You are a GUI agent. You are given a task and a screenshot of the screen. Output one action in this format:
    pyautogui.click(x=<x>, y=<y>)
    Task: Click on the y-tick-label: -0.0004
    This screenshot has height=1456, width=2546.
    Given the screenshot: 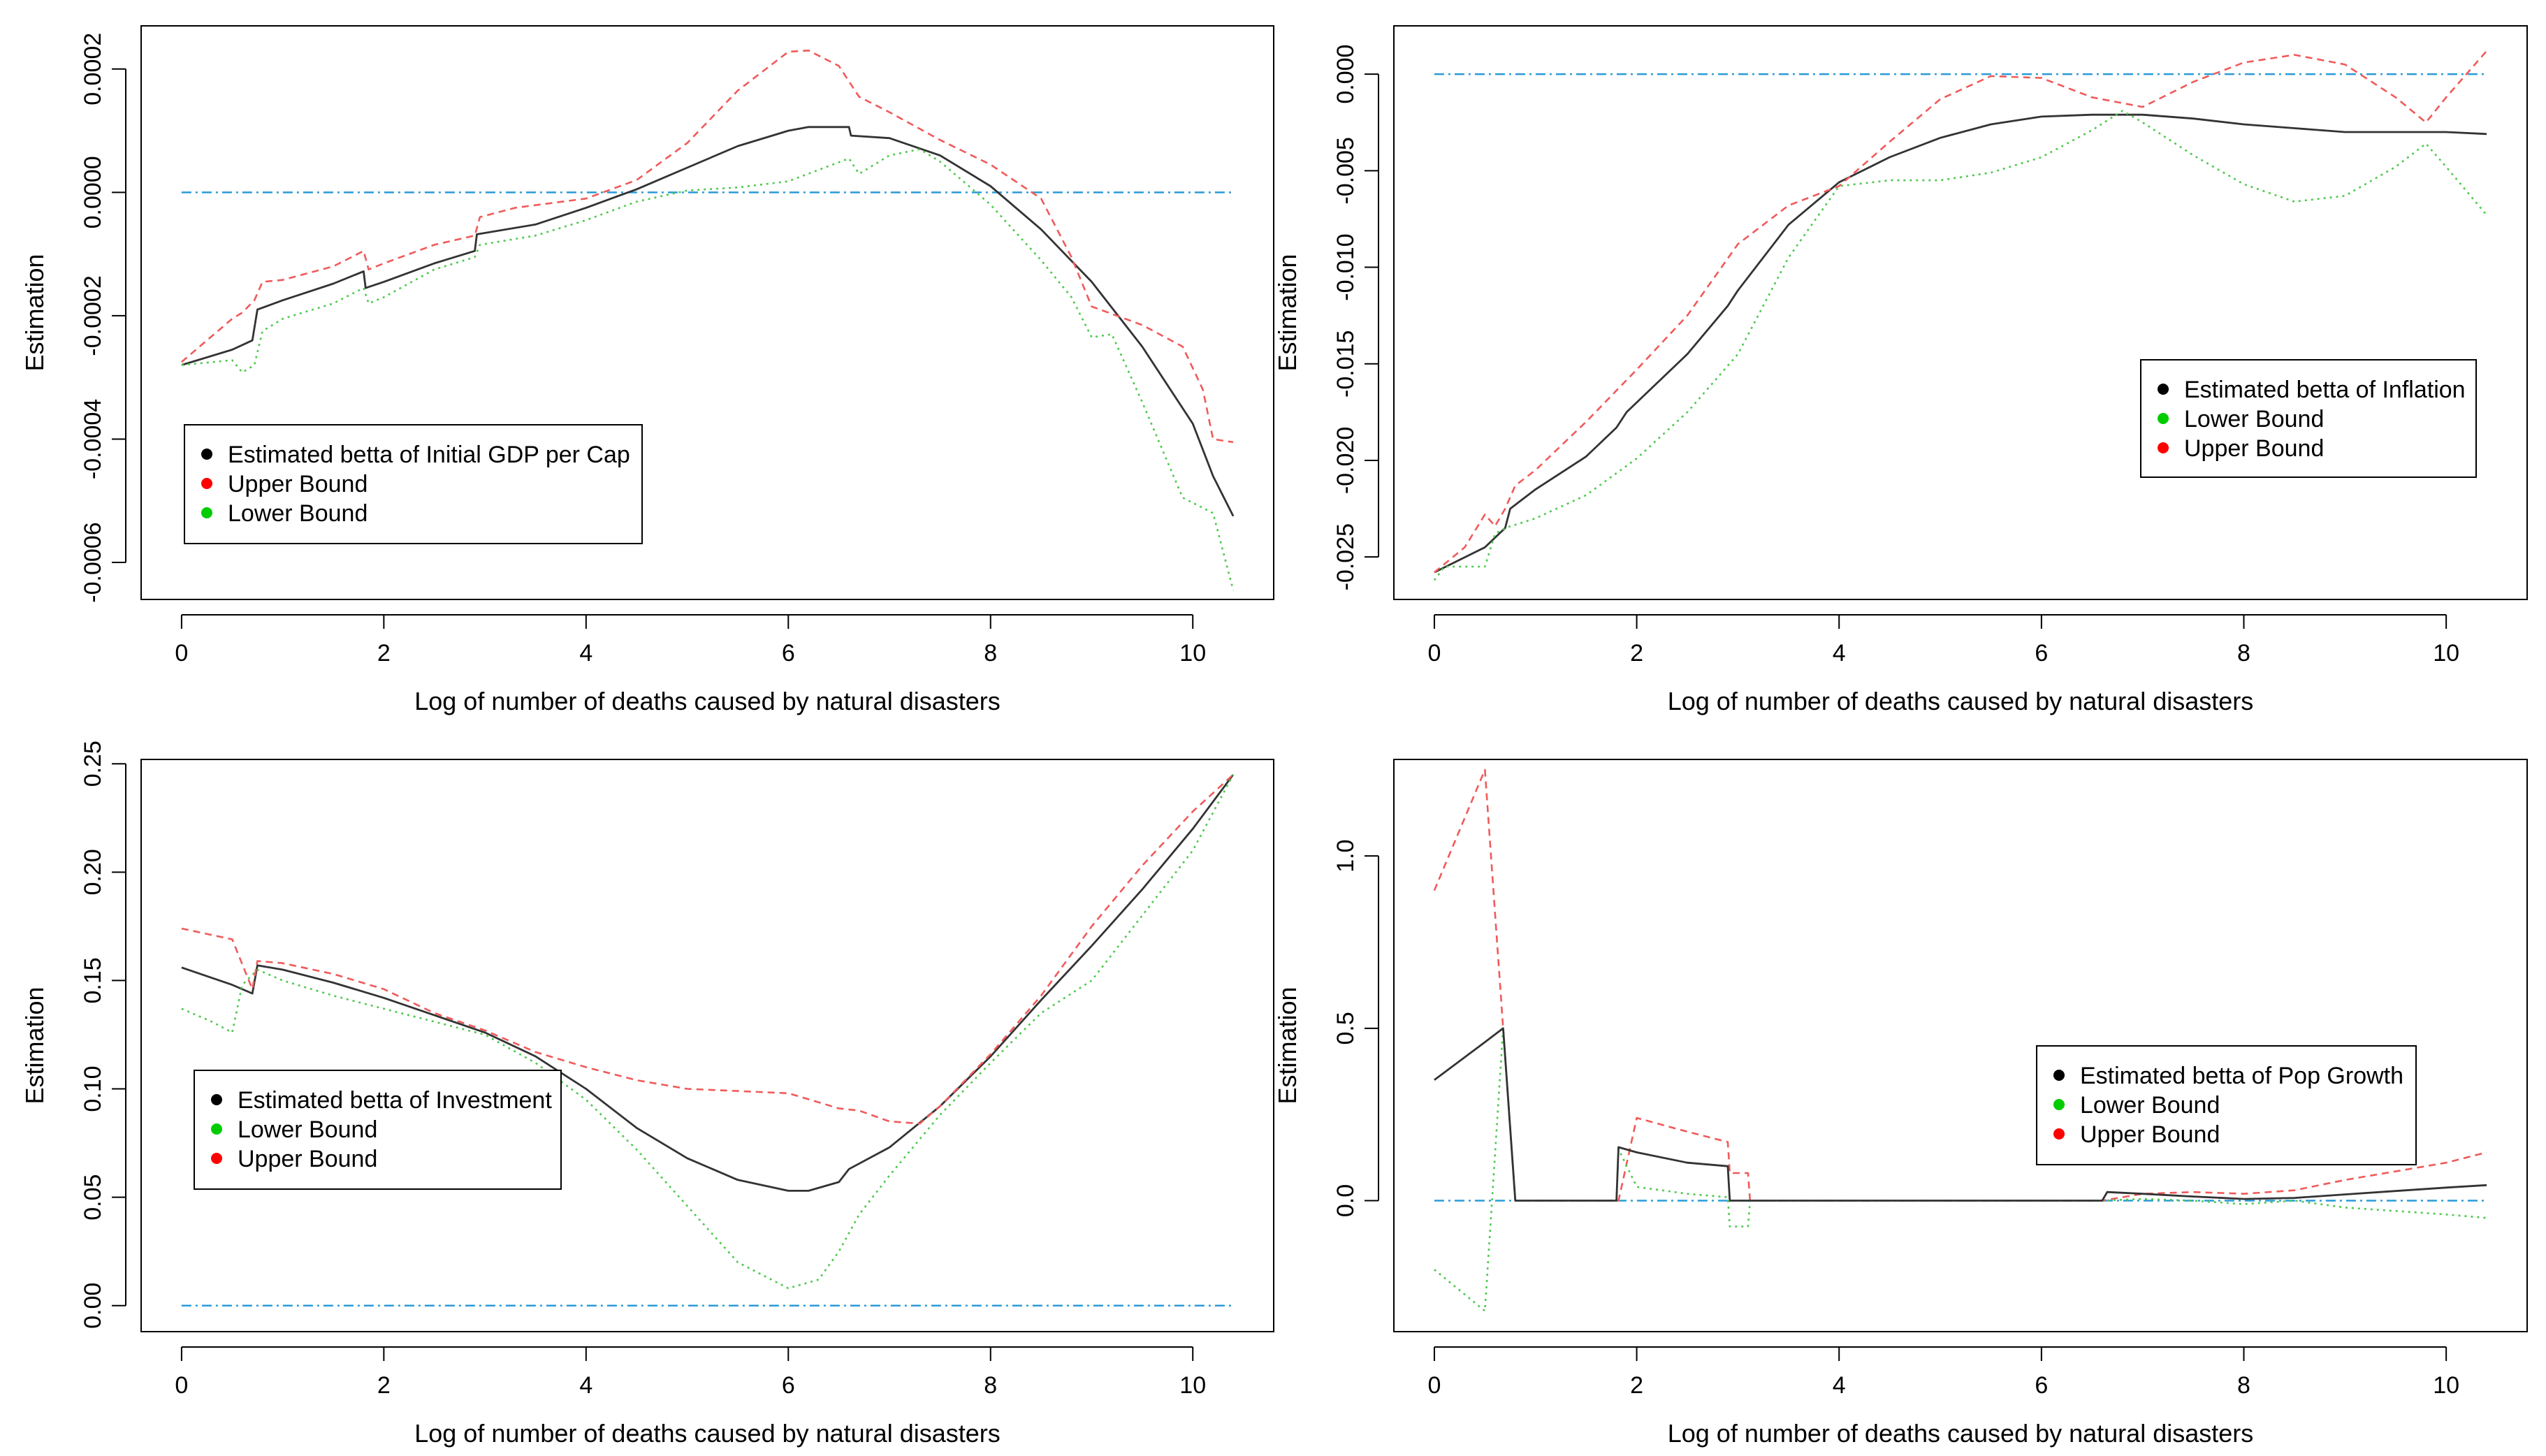 What is the action you would take?
    pyautogui.click(x=93, y=439)
    